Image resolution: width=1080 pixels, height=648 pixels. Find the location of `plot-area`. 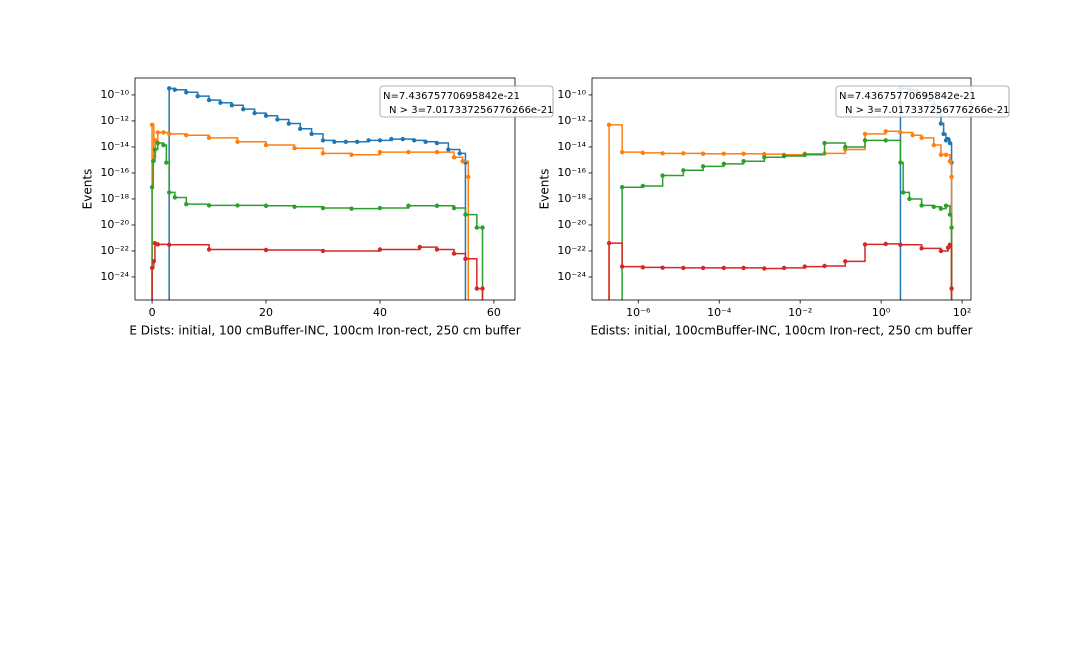

plot-area is located at coordinates (317, 193).